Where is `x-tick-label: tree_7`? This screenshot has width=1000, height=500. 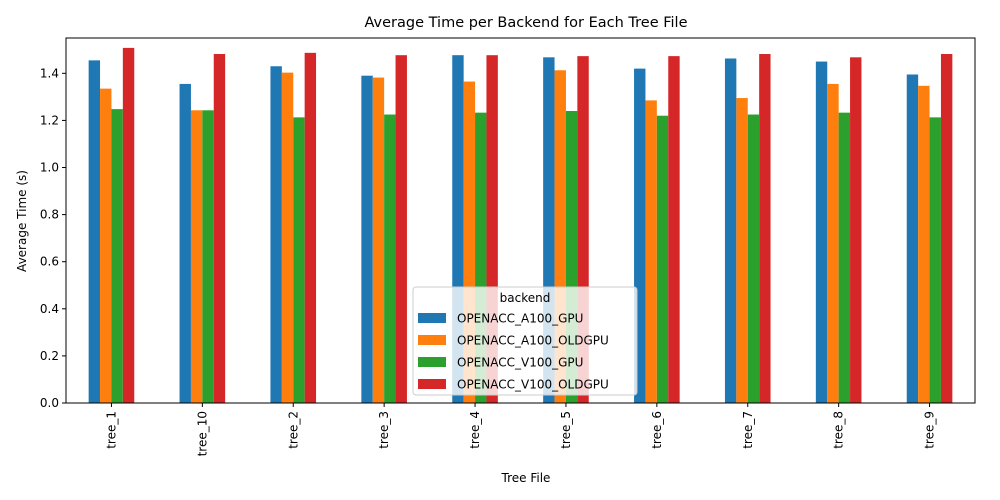
x-tick-label: tree_7 is located at coordinates (748, 430).